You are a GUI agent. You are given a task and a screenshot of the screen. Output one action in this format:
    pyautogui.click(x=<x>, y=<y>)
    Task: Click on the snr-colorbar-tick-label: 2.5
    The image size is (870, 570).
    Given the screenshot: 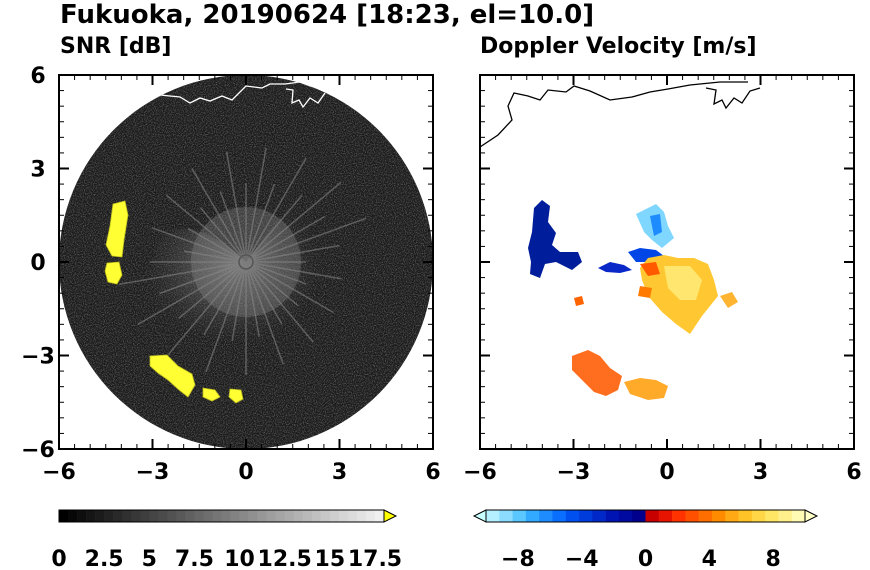 What is the action you would take?
    pyautogui.click(x=104, y=558)
    